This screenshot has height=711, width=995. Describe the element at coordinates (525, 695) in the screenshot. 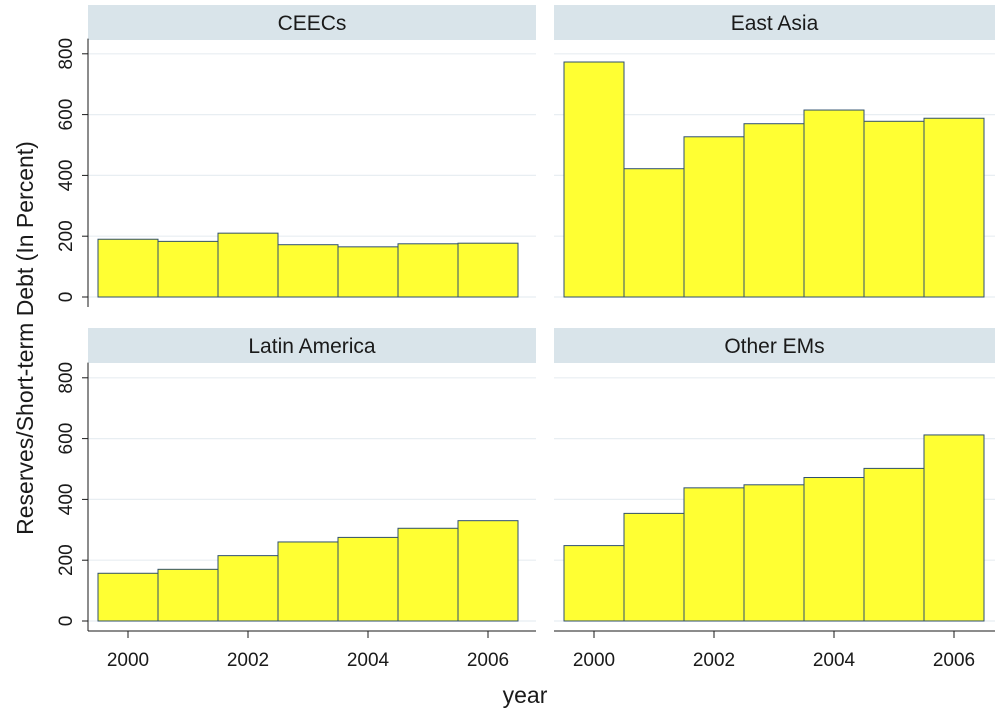

I see `x-axis-title: year` at that location.